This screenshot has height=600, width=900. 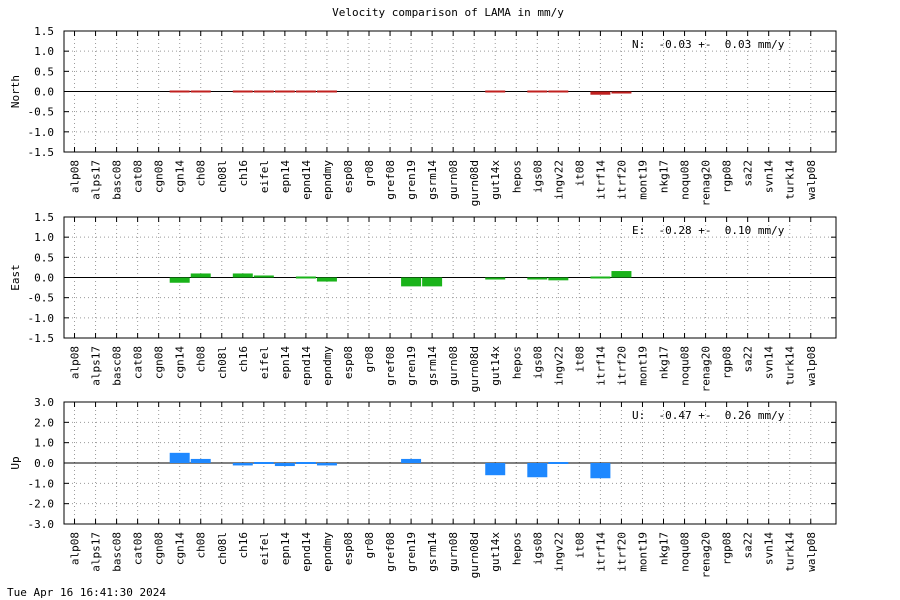 I want to click on chart-1-ytick-label: 0.5, so click(x=44, y=257).